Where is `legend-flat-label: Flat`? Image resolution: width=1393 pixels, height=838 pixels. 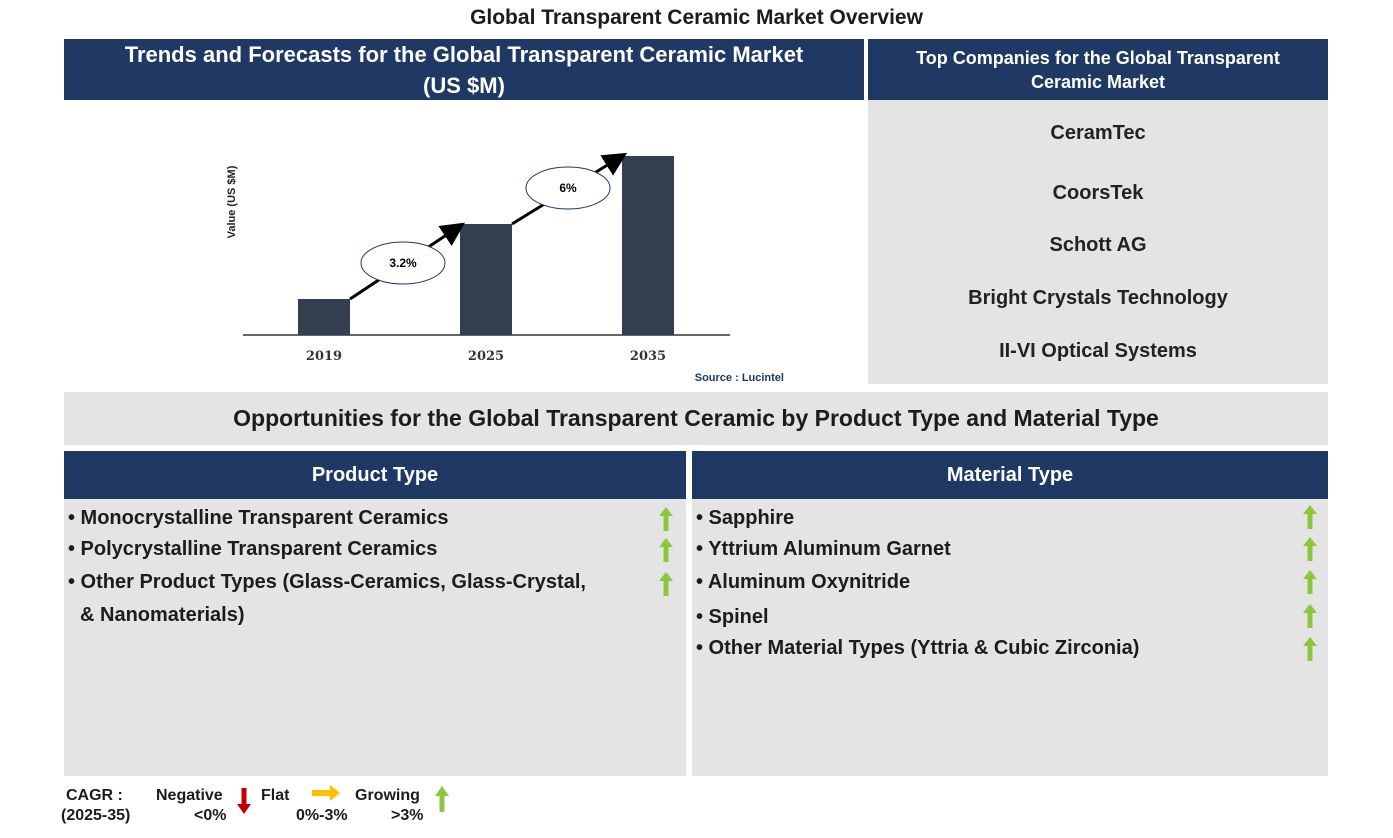
legend-flat-label: Flat is located at coordinates (275, 795).